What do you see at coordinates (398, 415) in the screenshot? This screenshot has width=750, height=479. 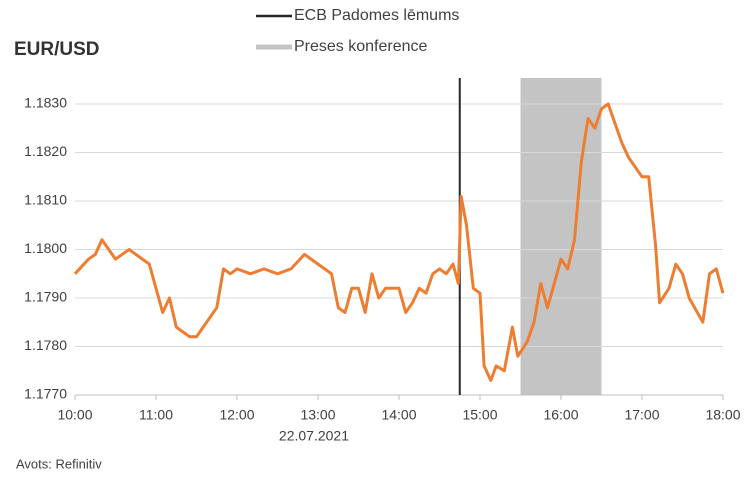 I see `x-tick-label: 14:00` at bounding box center [398, 415].